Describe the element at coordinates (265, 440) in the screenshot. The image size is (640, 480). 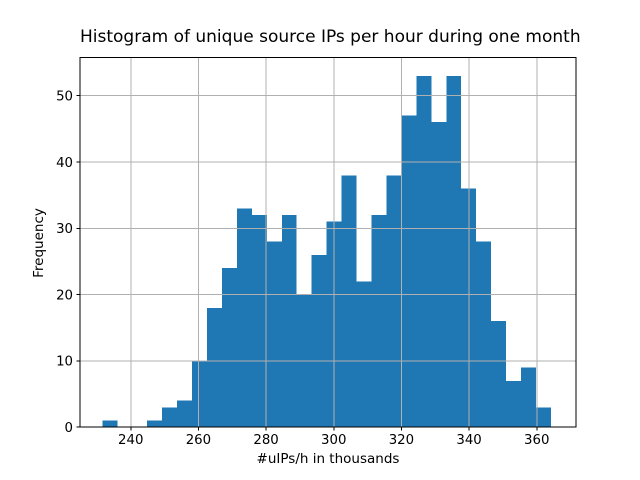
I see `x-tick-label: 280` at that location.